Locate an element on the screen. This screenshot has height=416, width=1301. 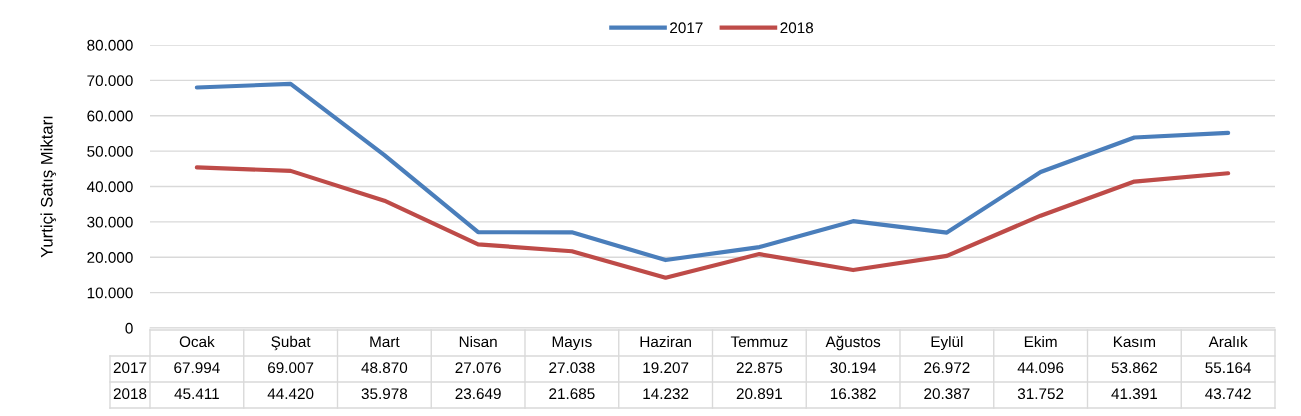
data-label: 16.382 is located at coordinates (853, 394).